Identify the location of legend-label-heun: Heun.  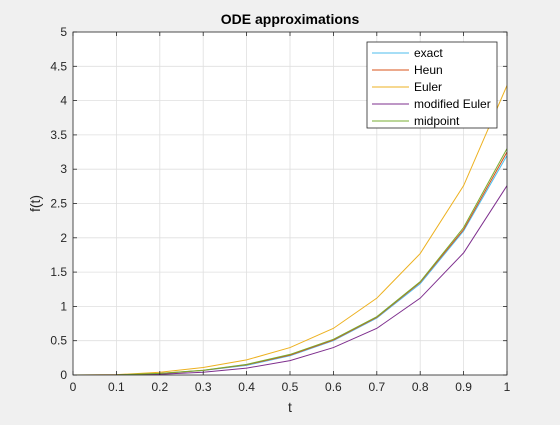
(428, 70).